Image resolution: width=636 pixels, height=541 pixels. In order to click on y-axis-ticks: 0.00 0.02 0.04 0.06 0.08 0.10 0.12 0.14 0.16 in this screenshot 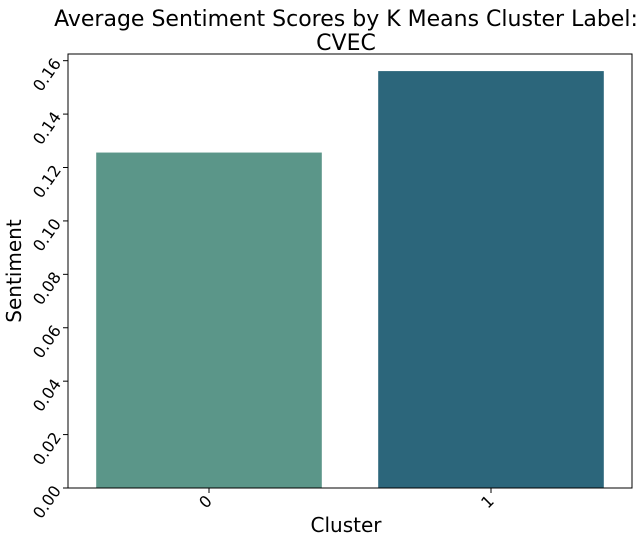, I will do `click(48, 288)`.